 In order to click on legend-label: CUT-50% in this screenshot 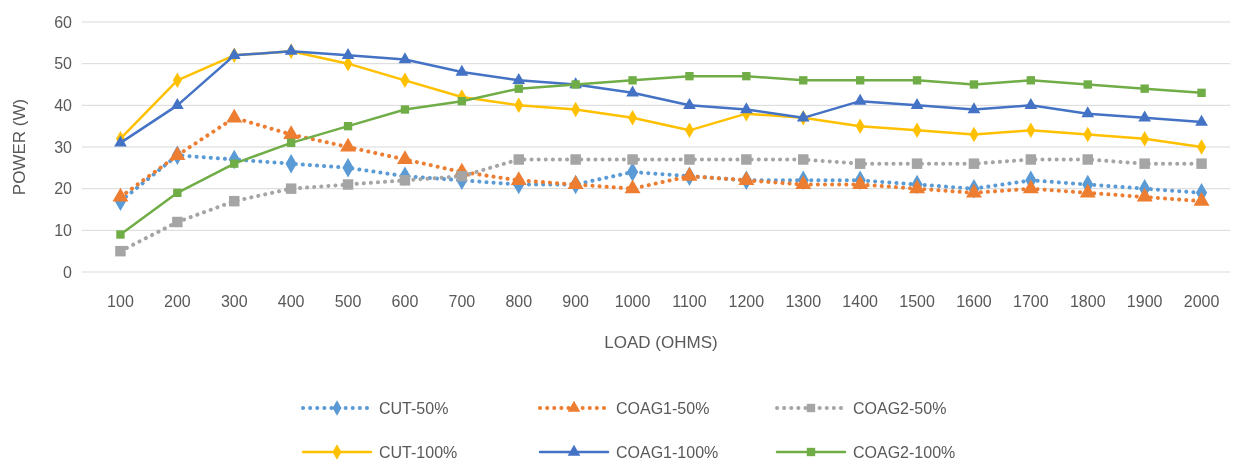, I will do `click(414, 408)`.